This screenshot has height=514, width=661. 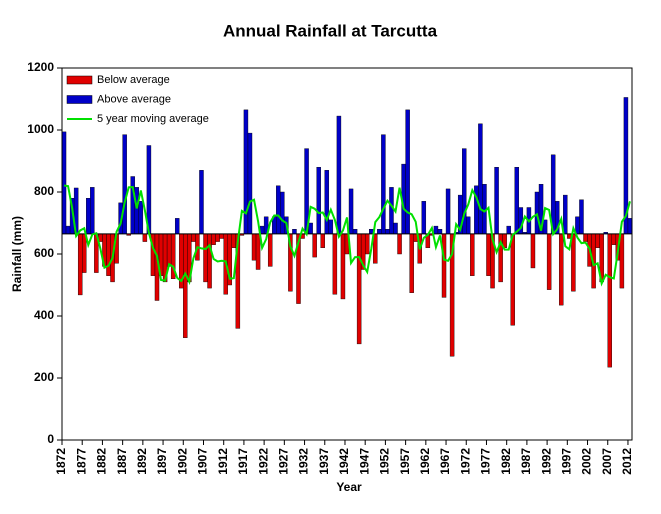 I want to click on x-tick-label: 1922, so click(x=263, y=461).